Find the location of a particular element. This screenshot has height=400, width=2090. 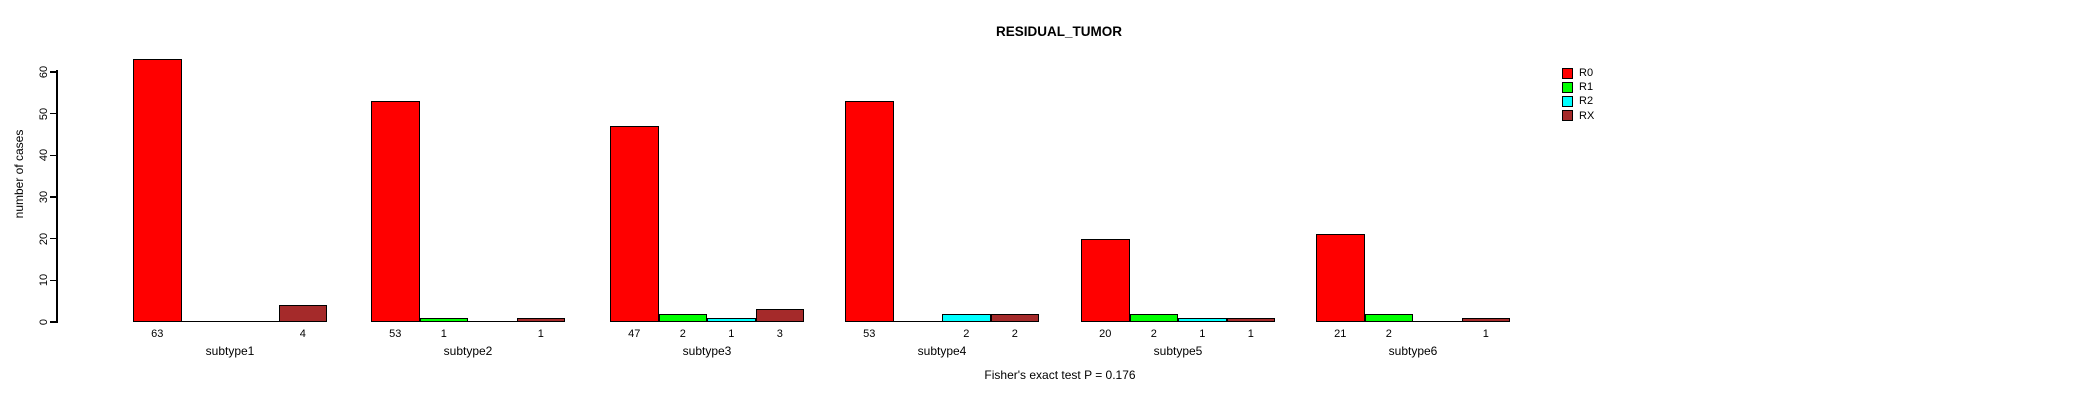

bar-R0-subtype6 is located at coordinates (1340, 278).